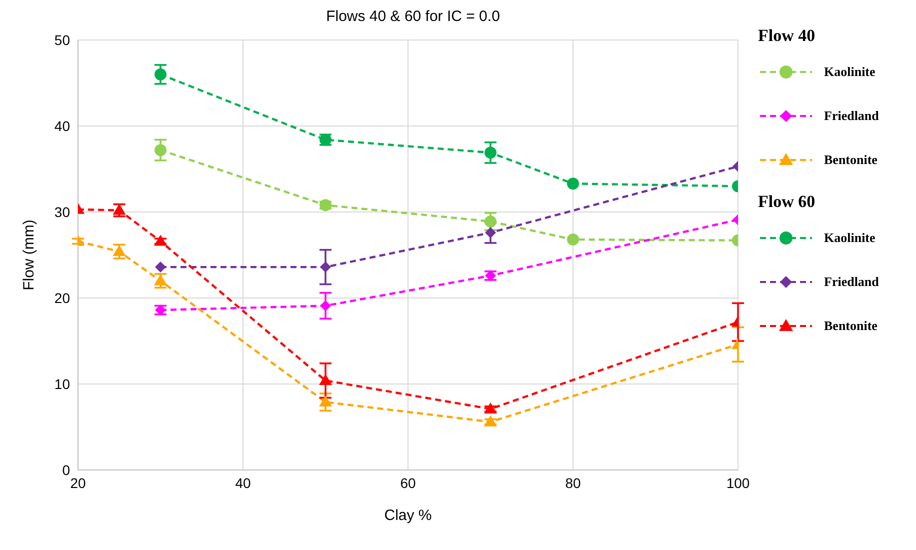 The image size is (916, 550). What do you see at coordinates (62, 40) in the screenshot?
I see `y-tick-label: 50` at bounding box center [62, 40].